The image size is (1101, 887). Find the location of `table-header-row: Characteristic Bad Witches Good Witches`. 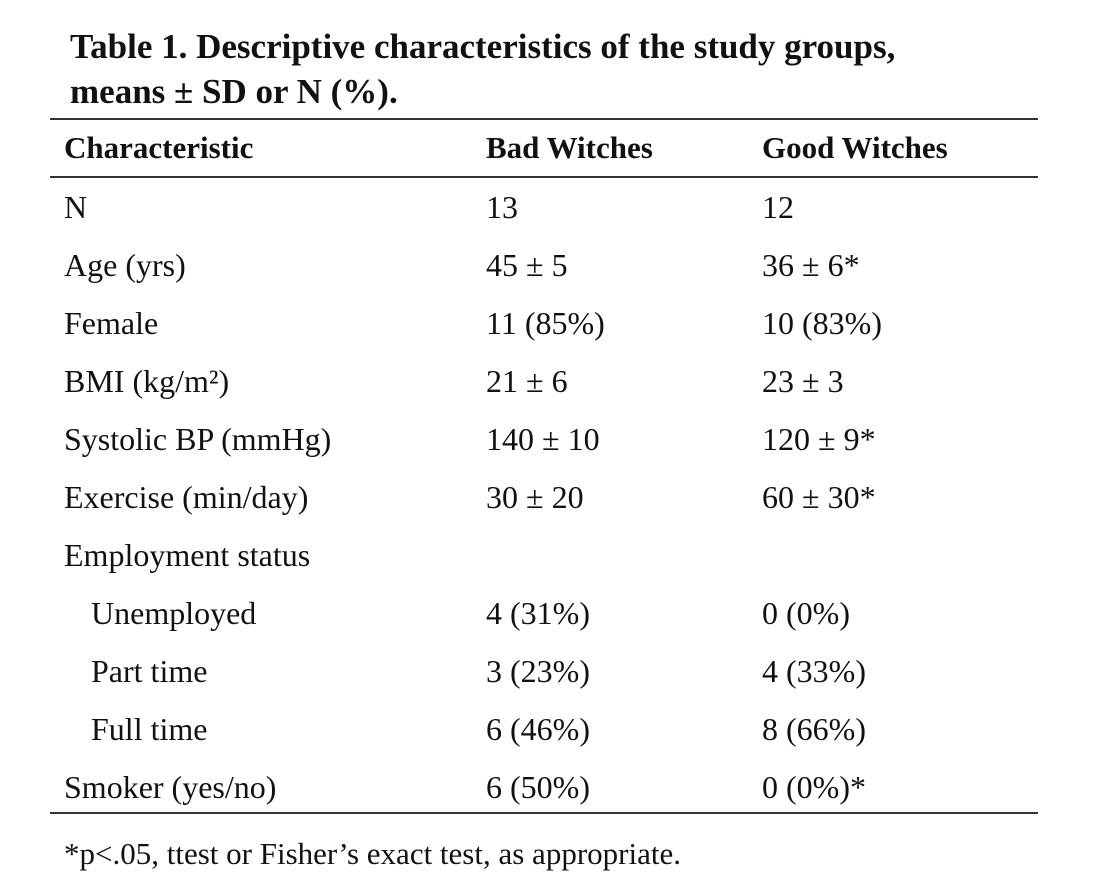

table-header-row: Characteristic Bad Witches Good Witches is located at coordinates (550, 148).